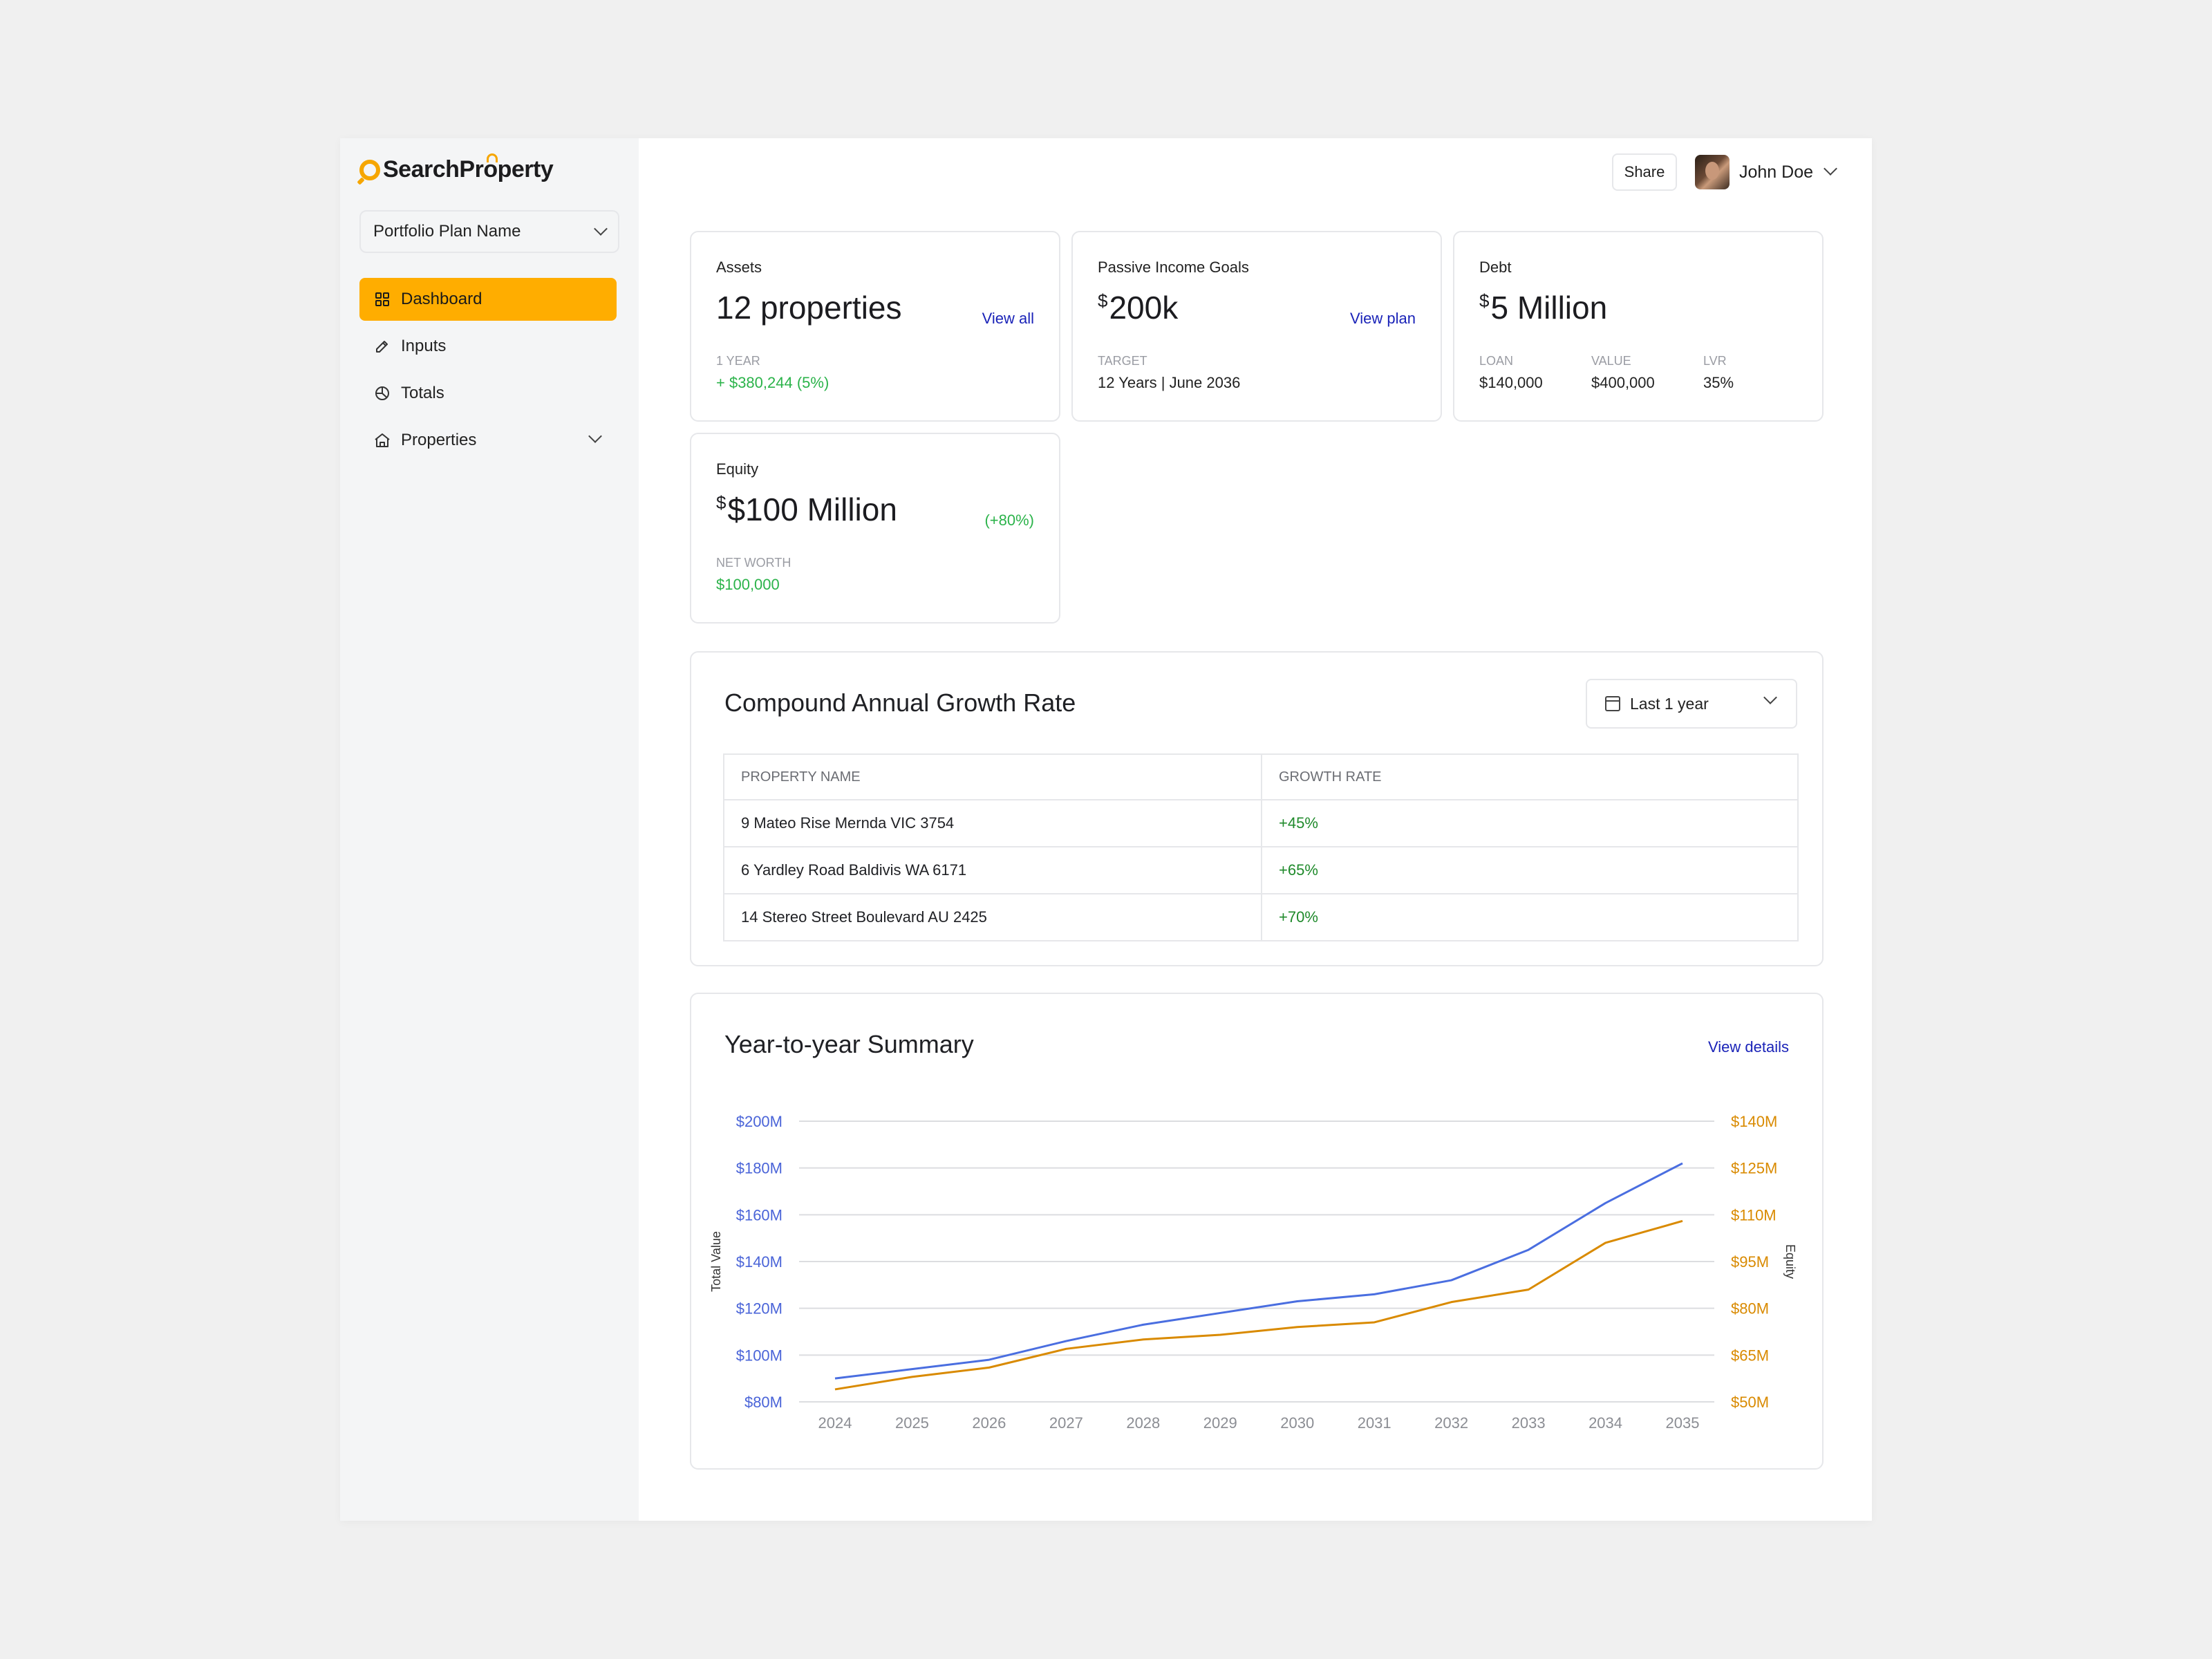 This screenshot has height=1659, width=2212. What do you see at coordinates (488, 440) in the screenshot?
I see `sidebar-item-properties: Properties` at bounding box center [488, 440].